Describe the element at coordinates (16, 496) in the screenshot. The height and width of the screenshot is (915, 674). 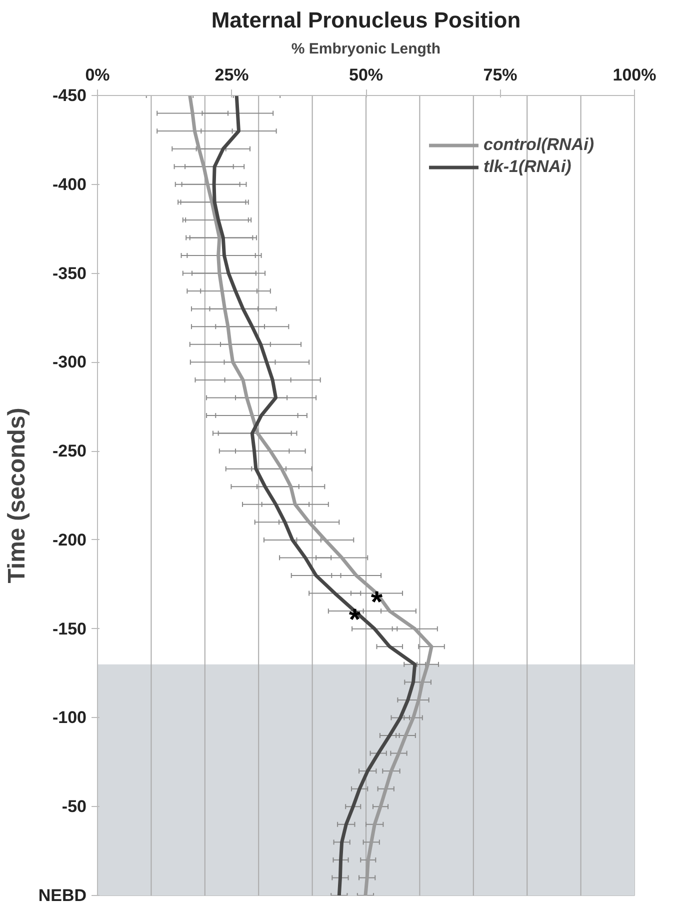
I see `y-axis-title: Time (seconds)` at that location.